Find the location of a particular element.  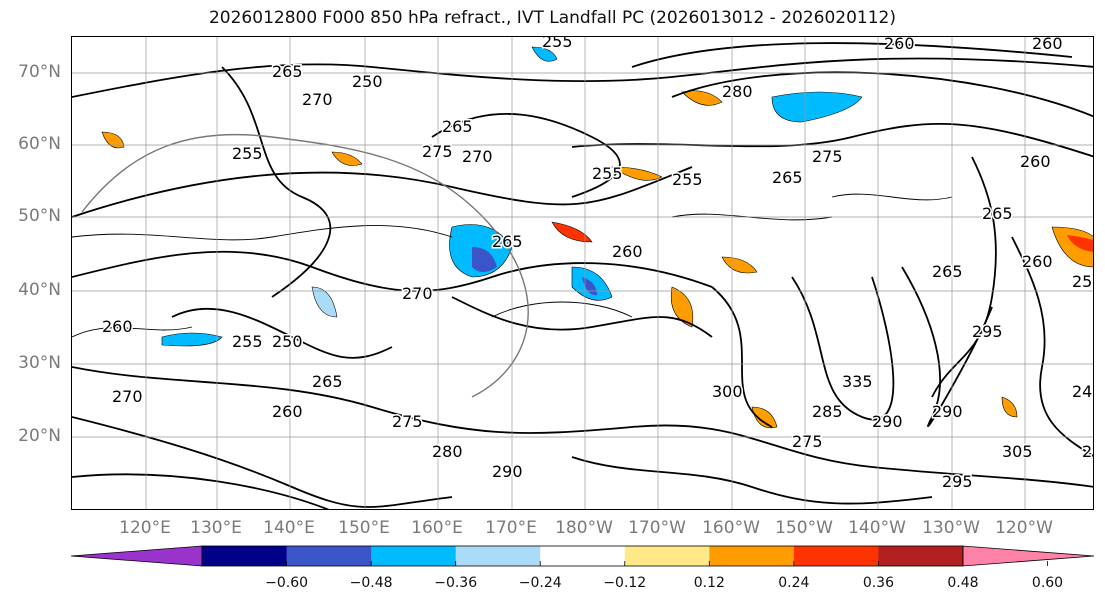

longitude-tick-label: 150°W is located at coordinates (804, 528).